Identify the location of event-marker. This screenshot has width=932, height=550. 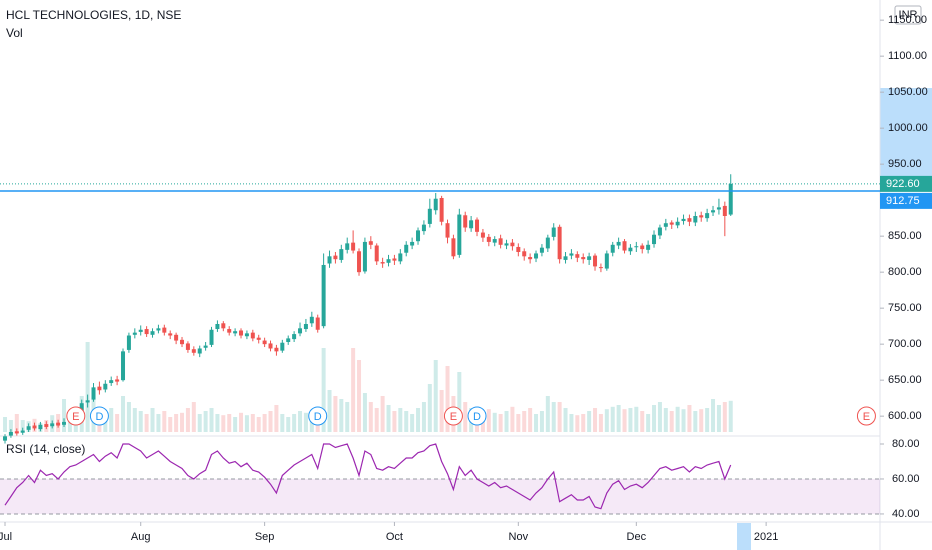
(477, 416).